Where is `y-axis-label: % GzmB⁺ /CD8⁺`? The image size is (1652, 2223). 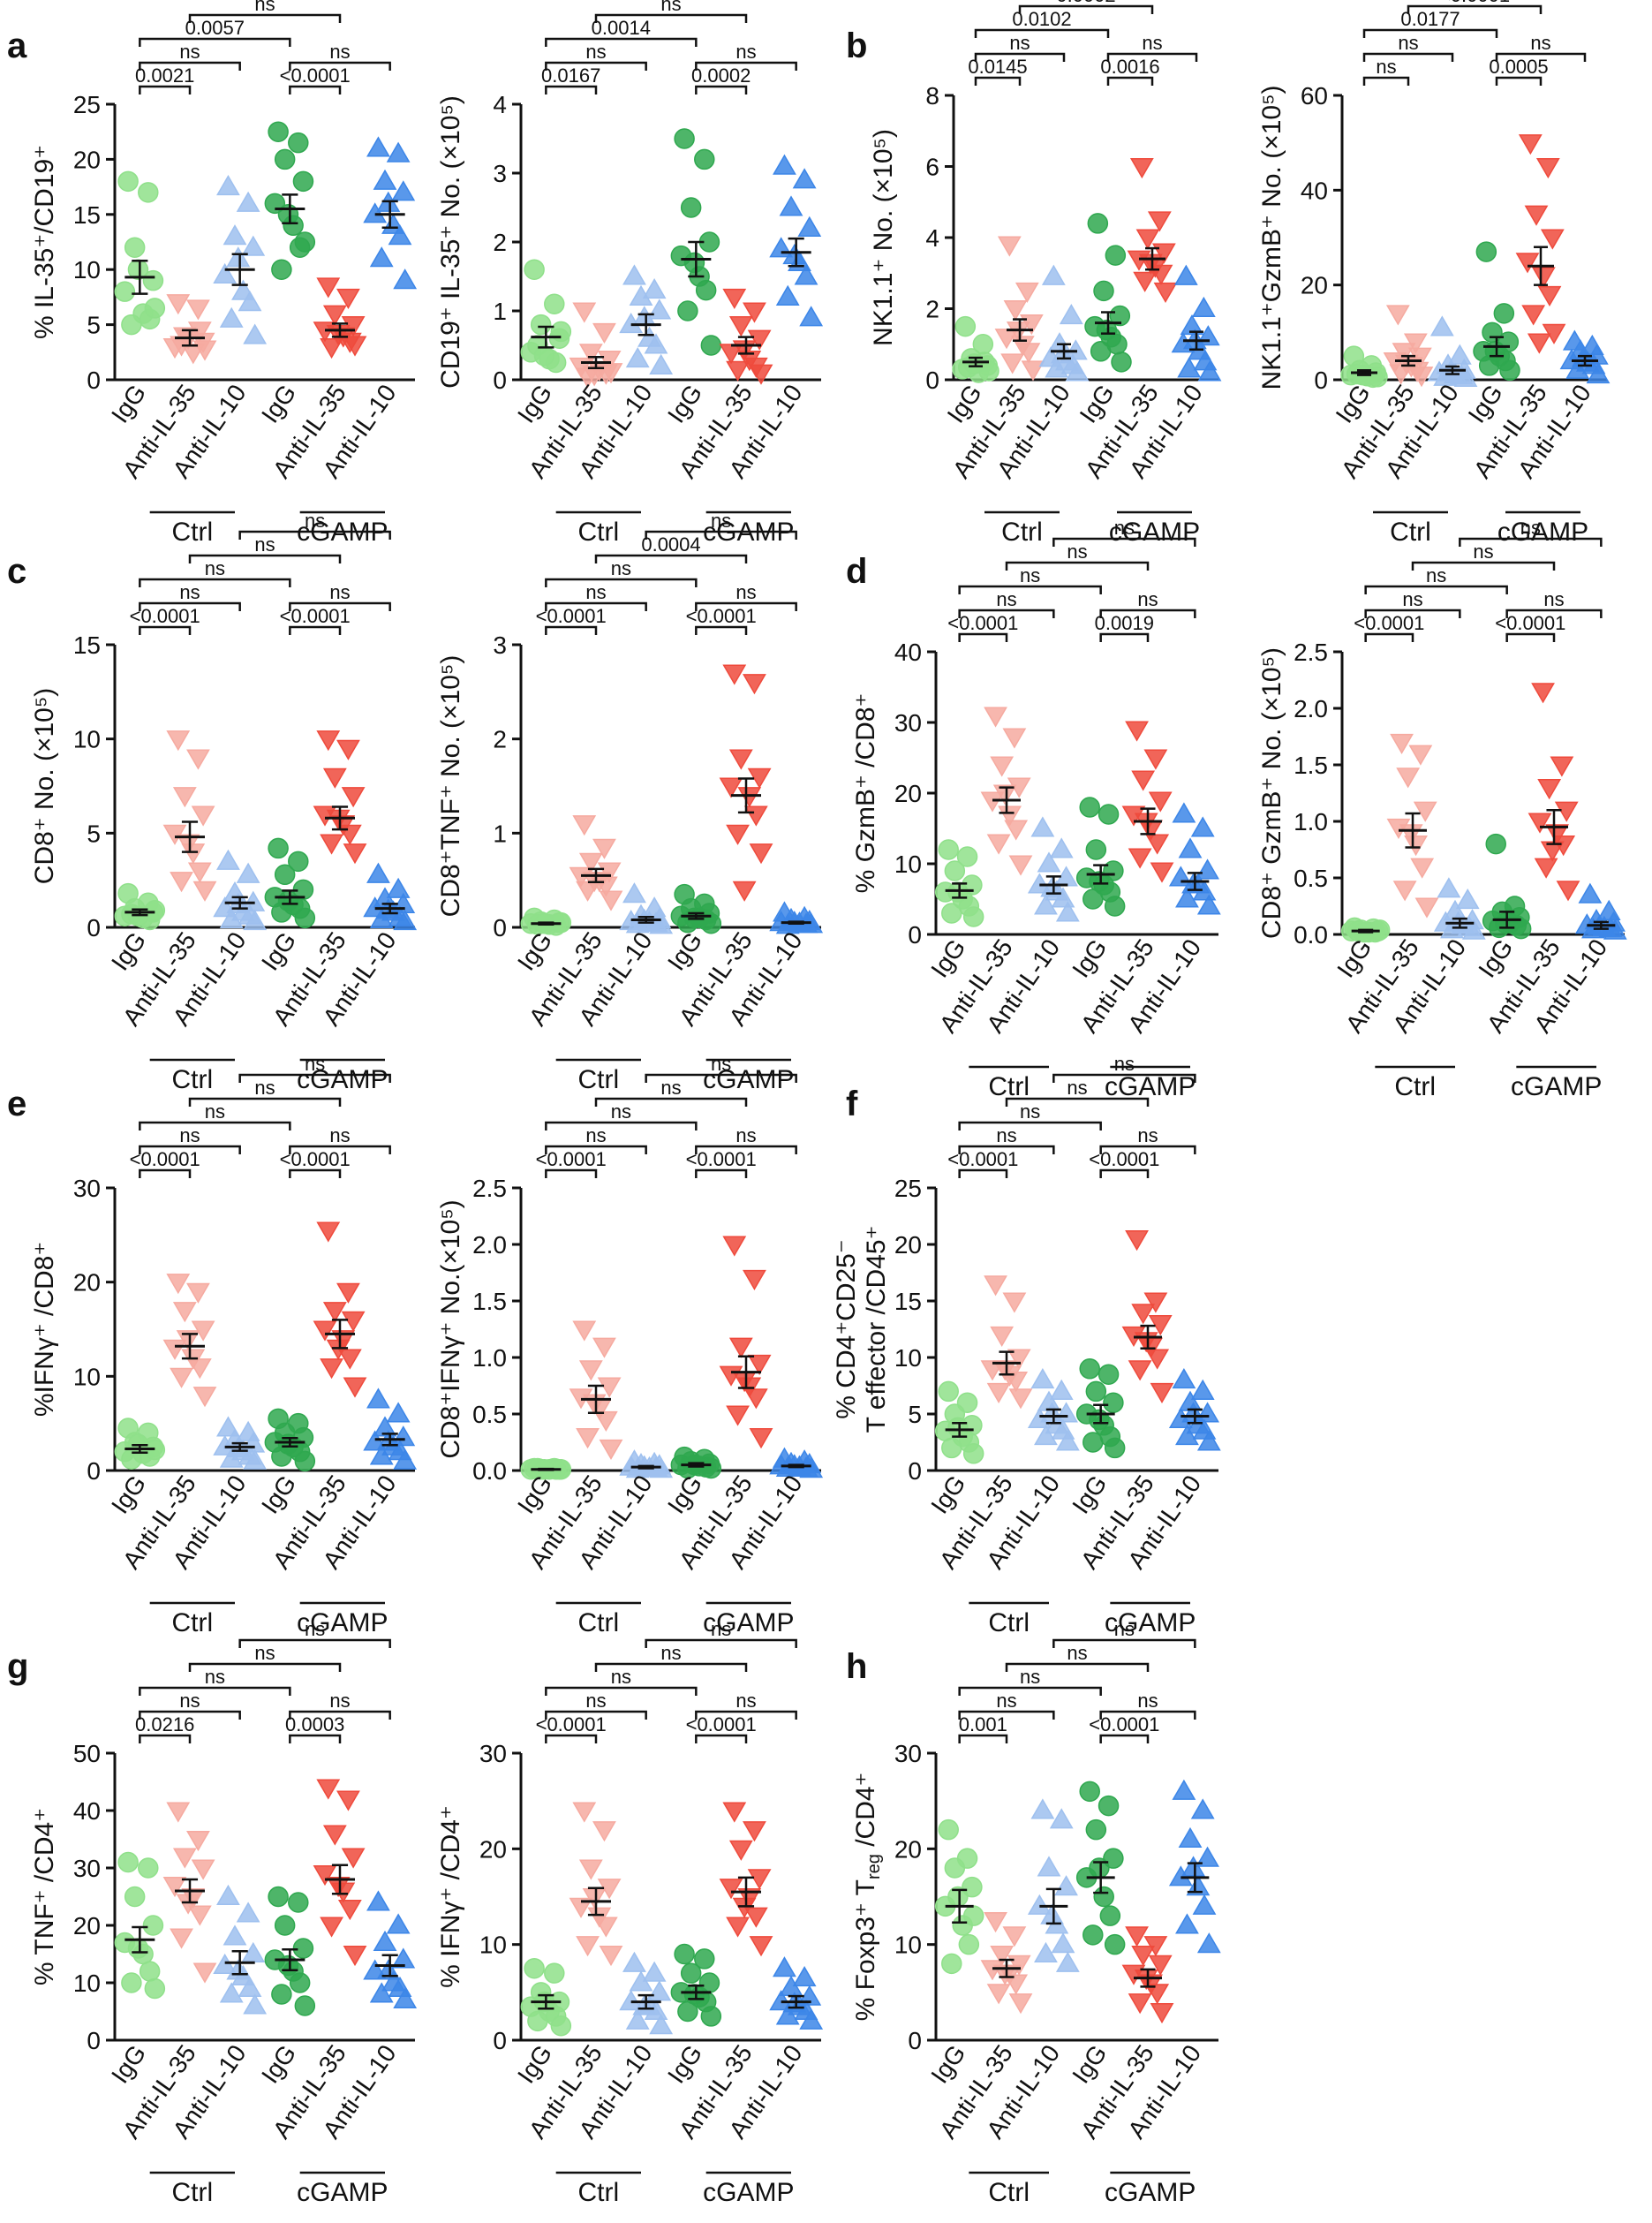 y-axis-label: % GzmB⁺ /CD8⁺ is located at coordinates (865, 793).